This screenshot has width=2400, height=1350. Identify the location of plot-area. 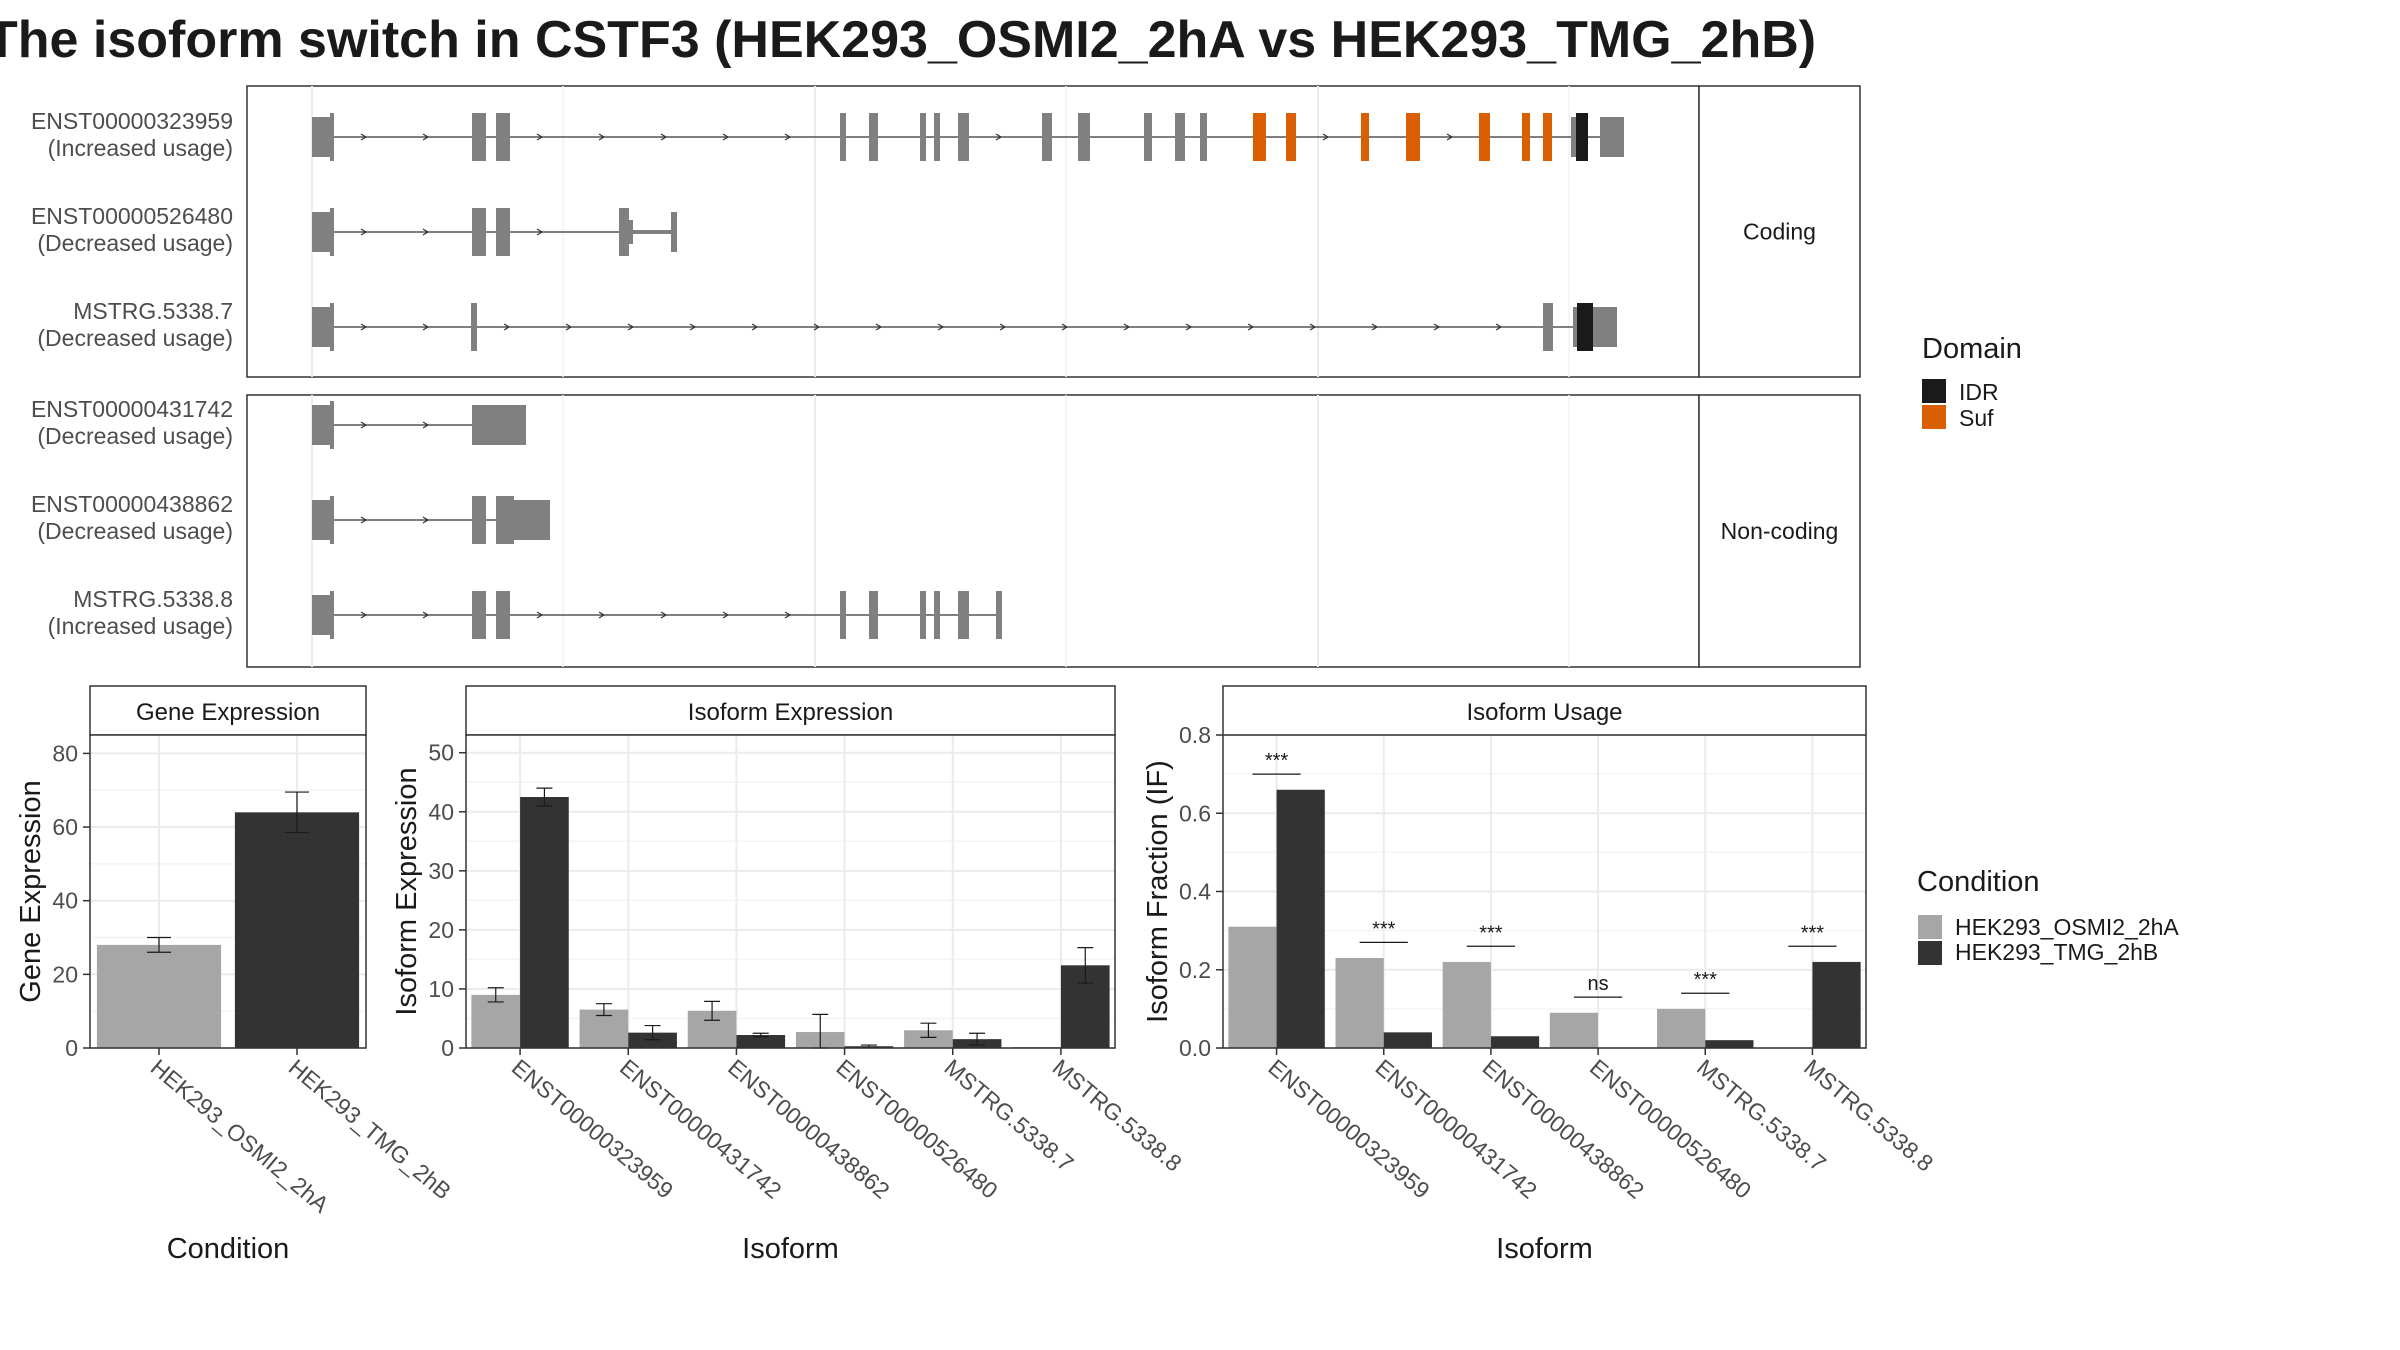
(790, 891).